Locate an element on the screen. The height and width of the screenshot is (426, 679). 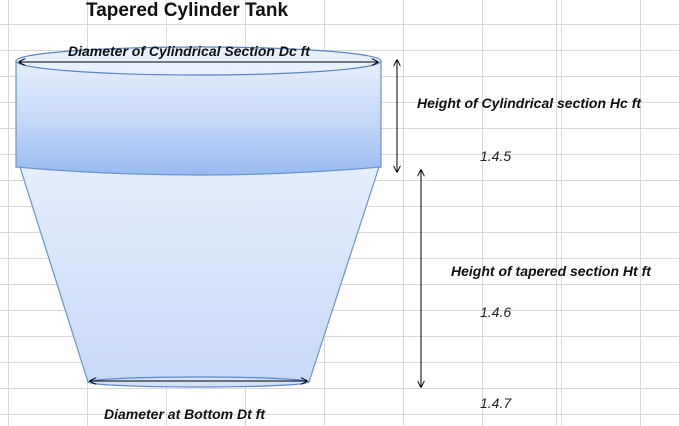
bottom-diameter-label: Diameter at Bottom Dt ft is located at coordinates (185, 414).